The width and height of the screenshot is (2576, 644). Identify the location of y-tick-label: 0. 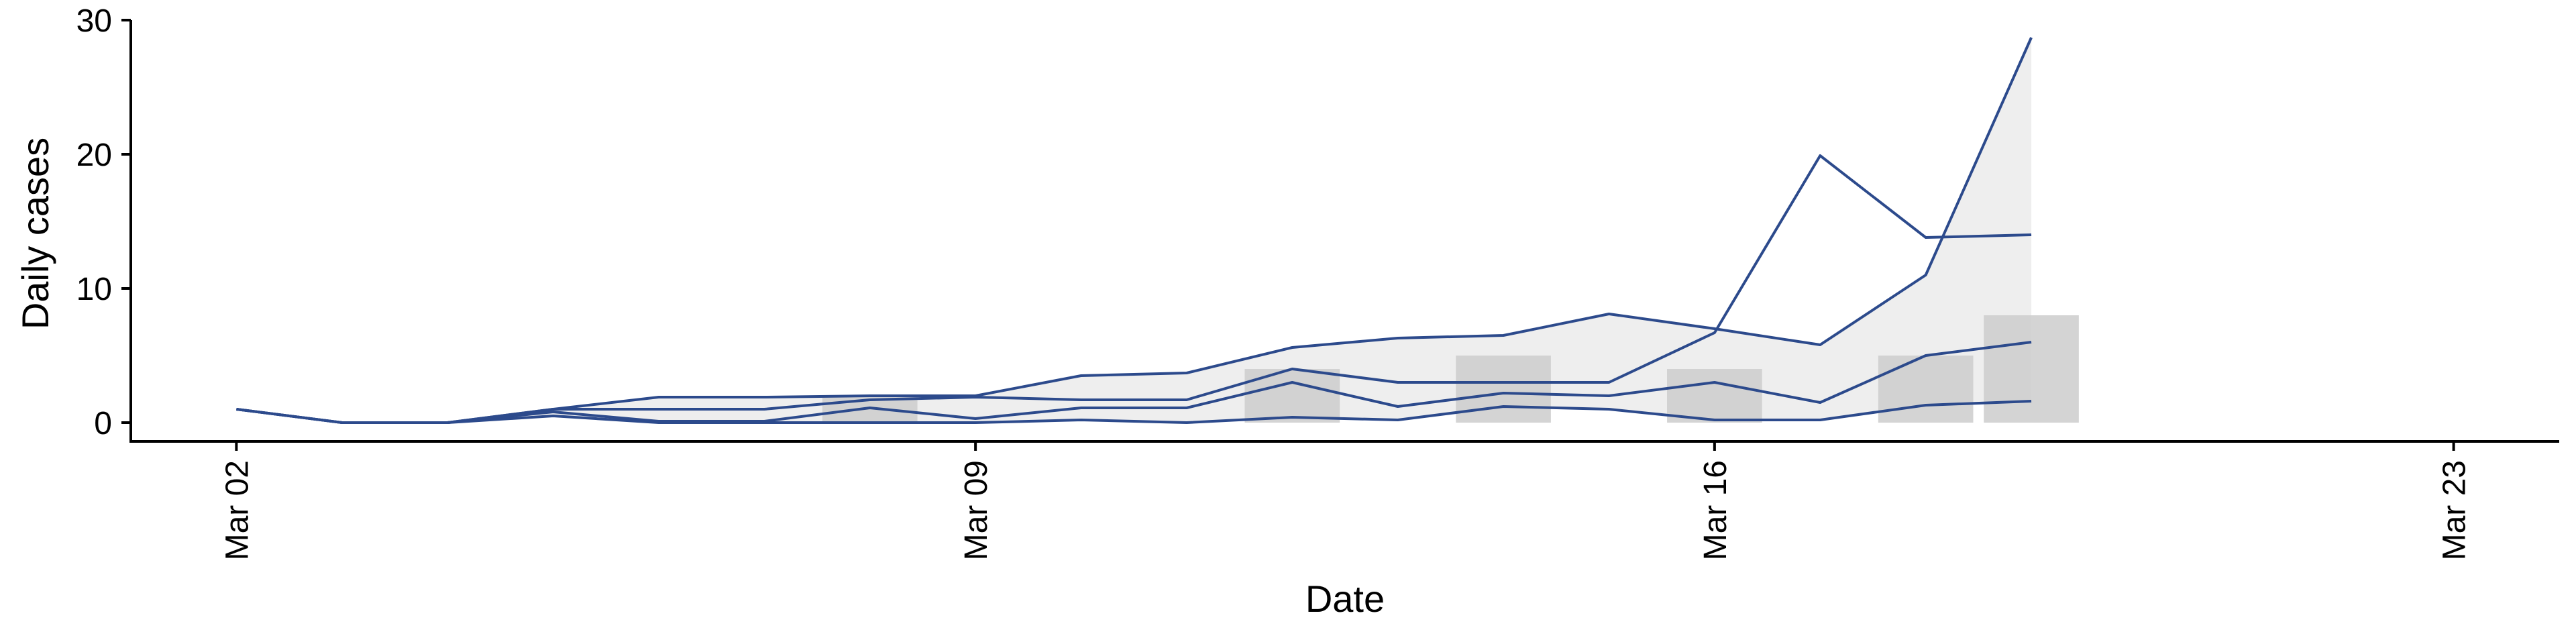
(103, 423).